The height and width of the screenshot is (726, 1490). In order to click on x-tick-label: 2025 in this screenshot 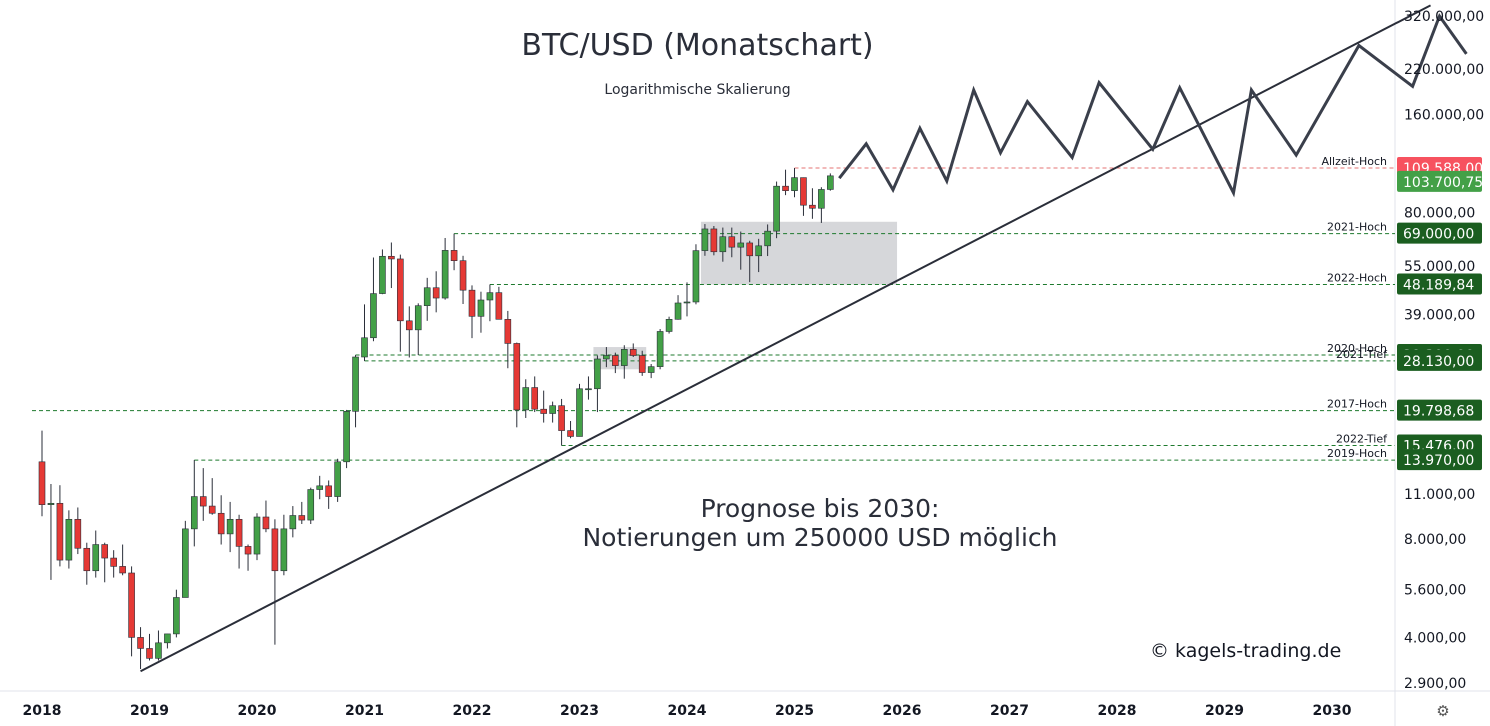, I will do `click(794, 711)`.